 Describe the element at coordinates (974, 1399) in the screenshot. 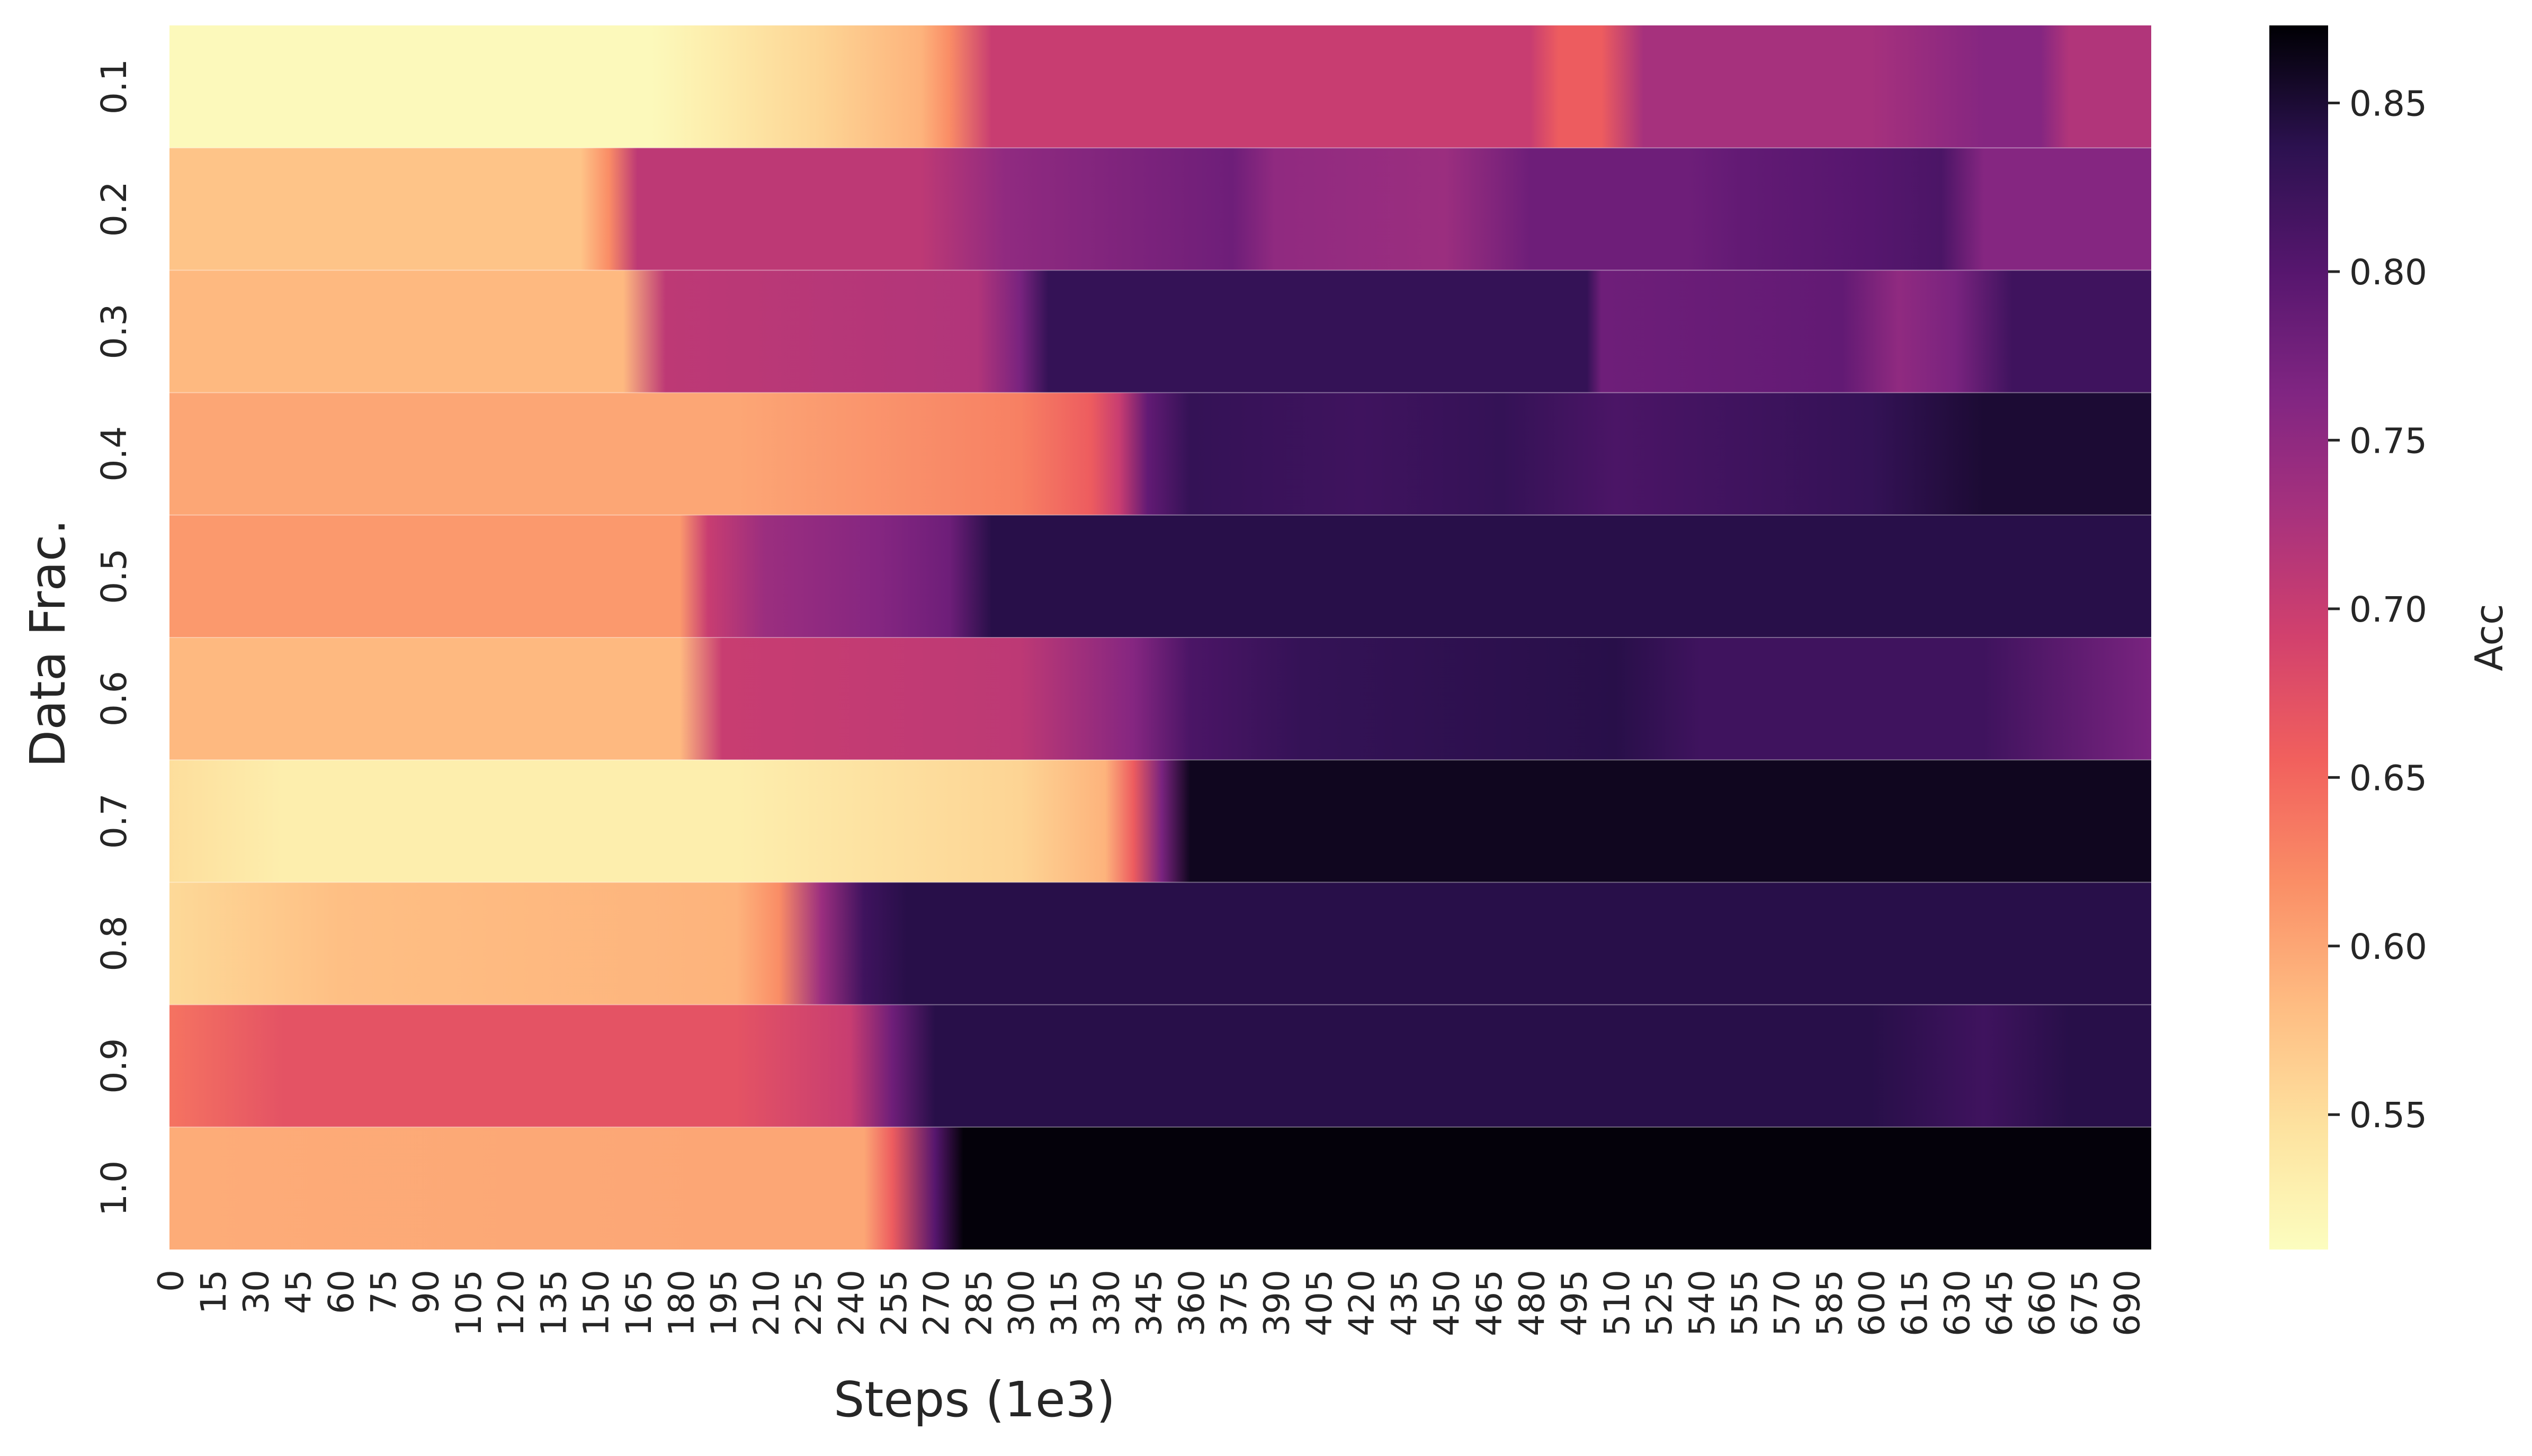

I see `x-axis-label: Steps (1e3)` at that location.